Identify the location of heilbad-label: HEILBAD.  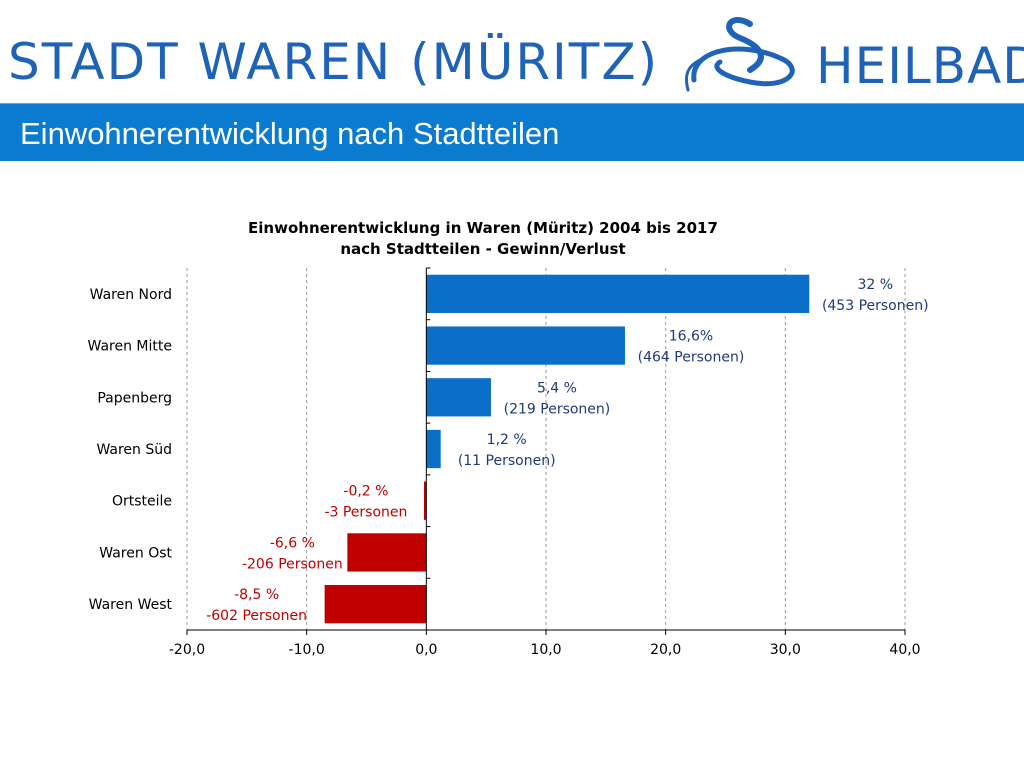
(920, 66).